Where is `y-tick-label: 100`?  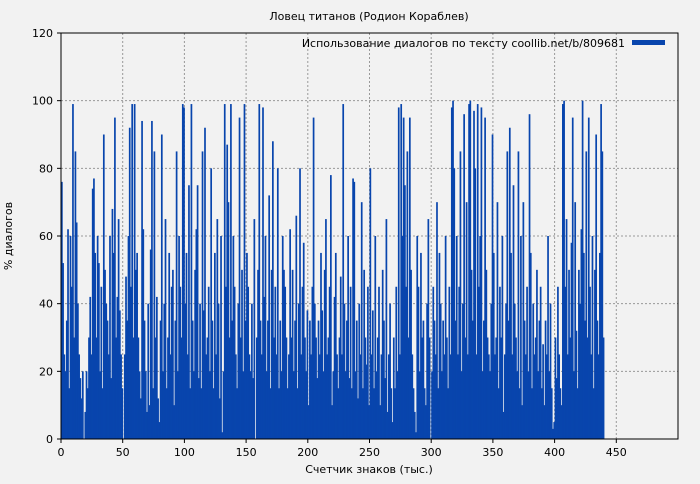 y-tick-label: 100 is located at coordinates (42, 101).